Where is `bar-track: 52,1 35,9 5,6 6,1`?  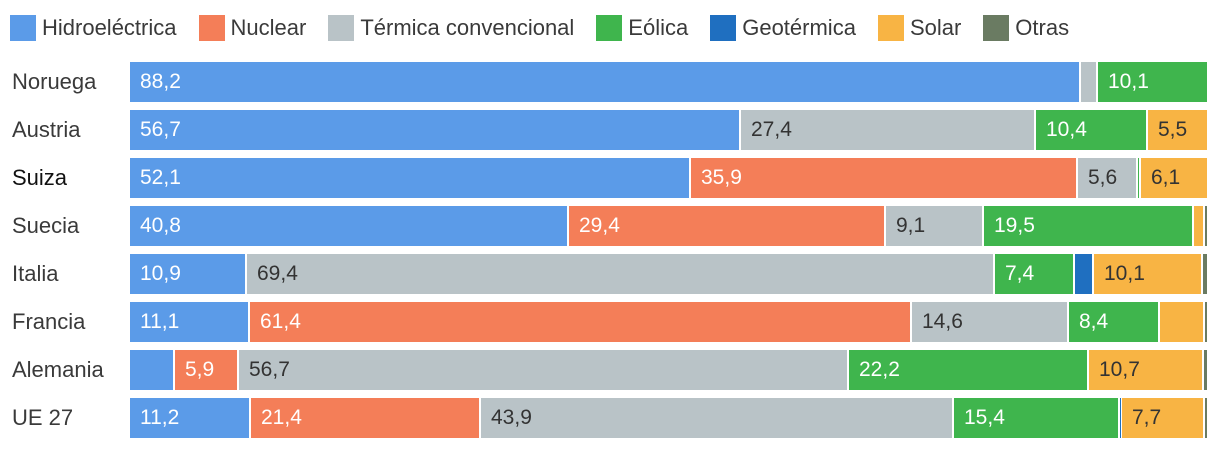
bar-track: 52,1 35,9 5,6 6,1 is located at coordinates (668, 178).